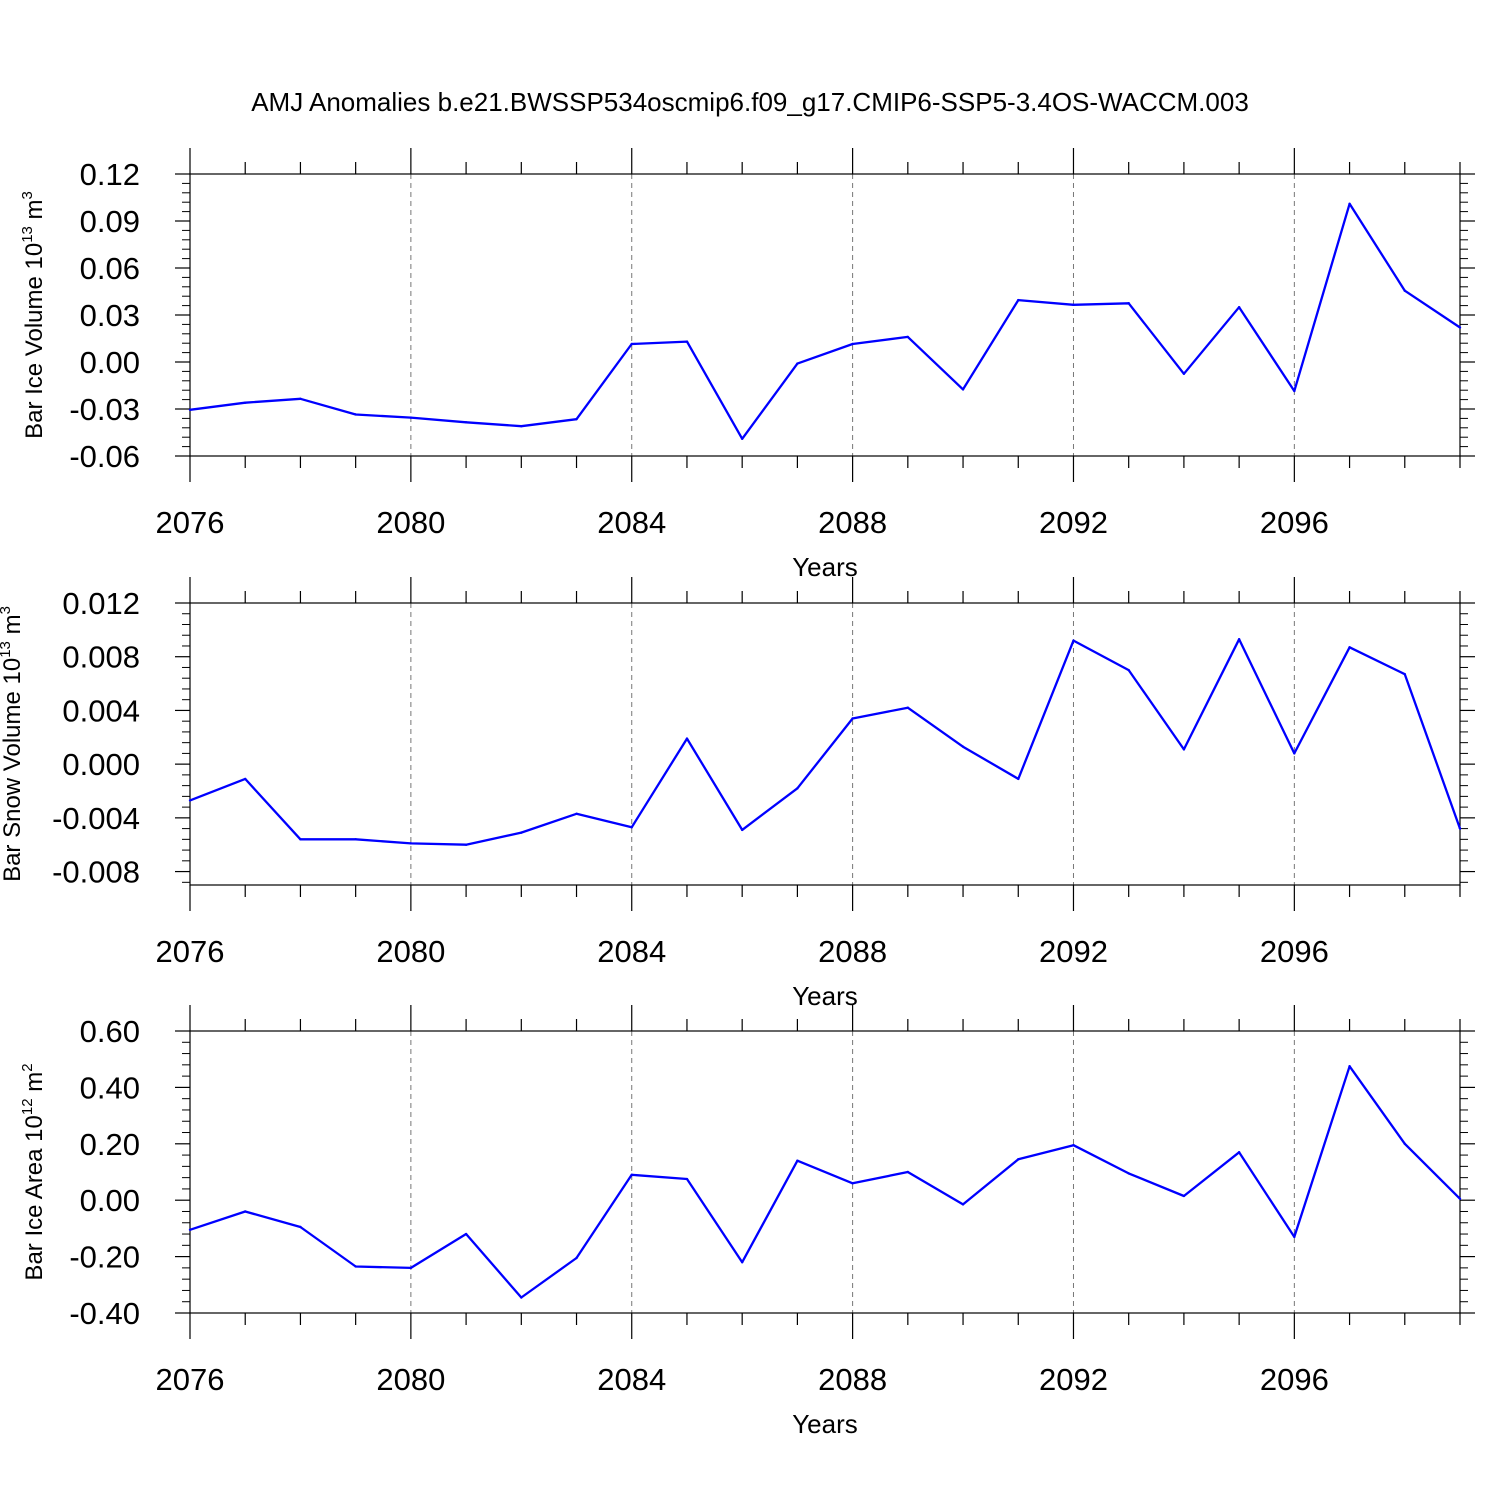  Describe the element at coordinates (13, 770) in the screenshot. I see `y-axis-label-text: Bar Snow Volume 10` at that location.